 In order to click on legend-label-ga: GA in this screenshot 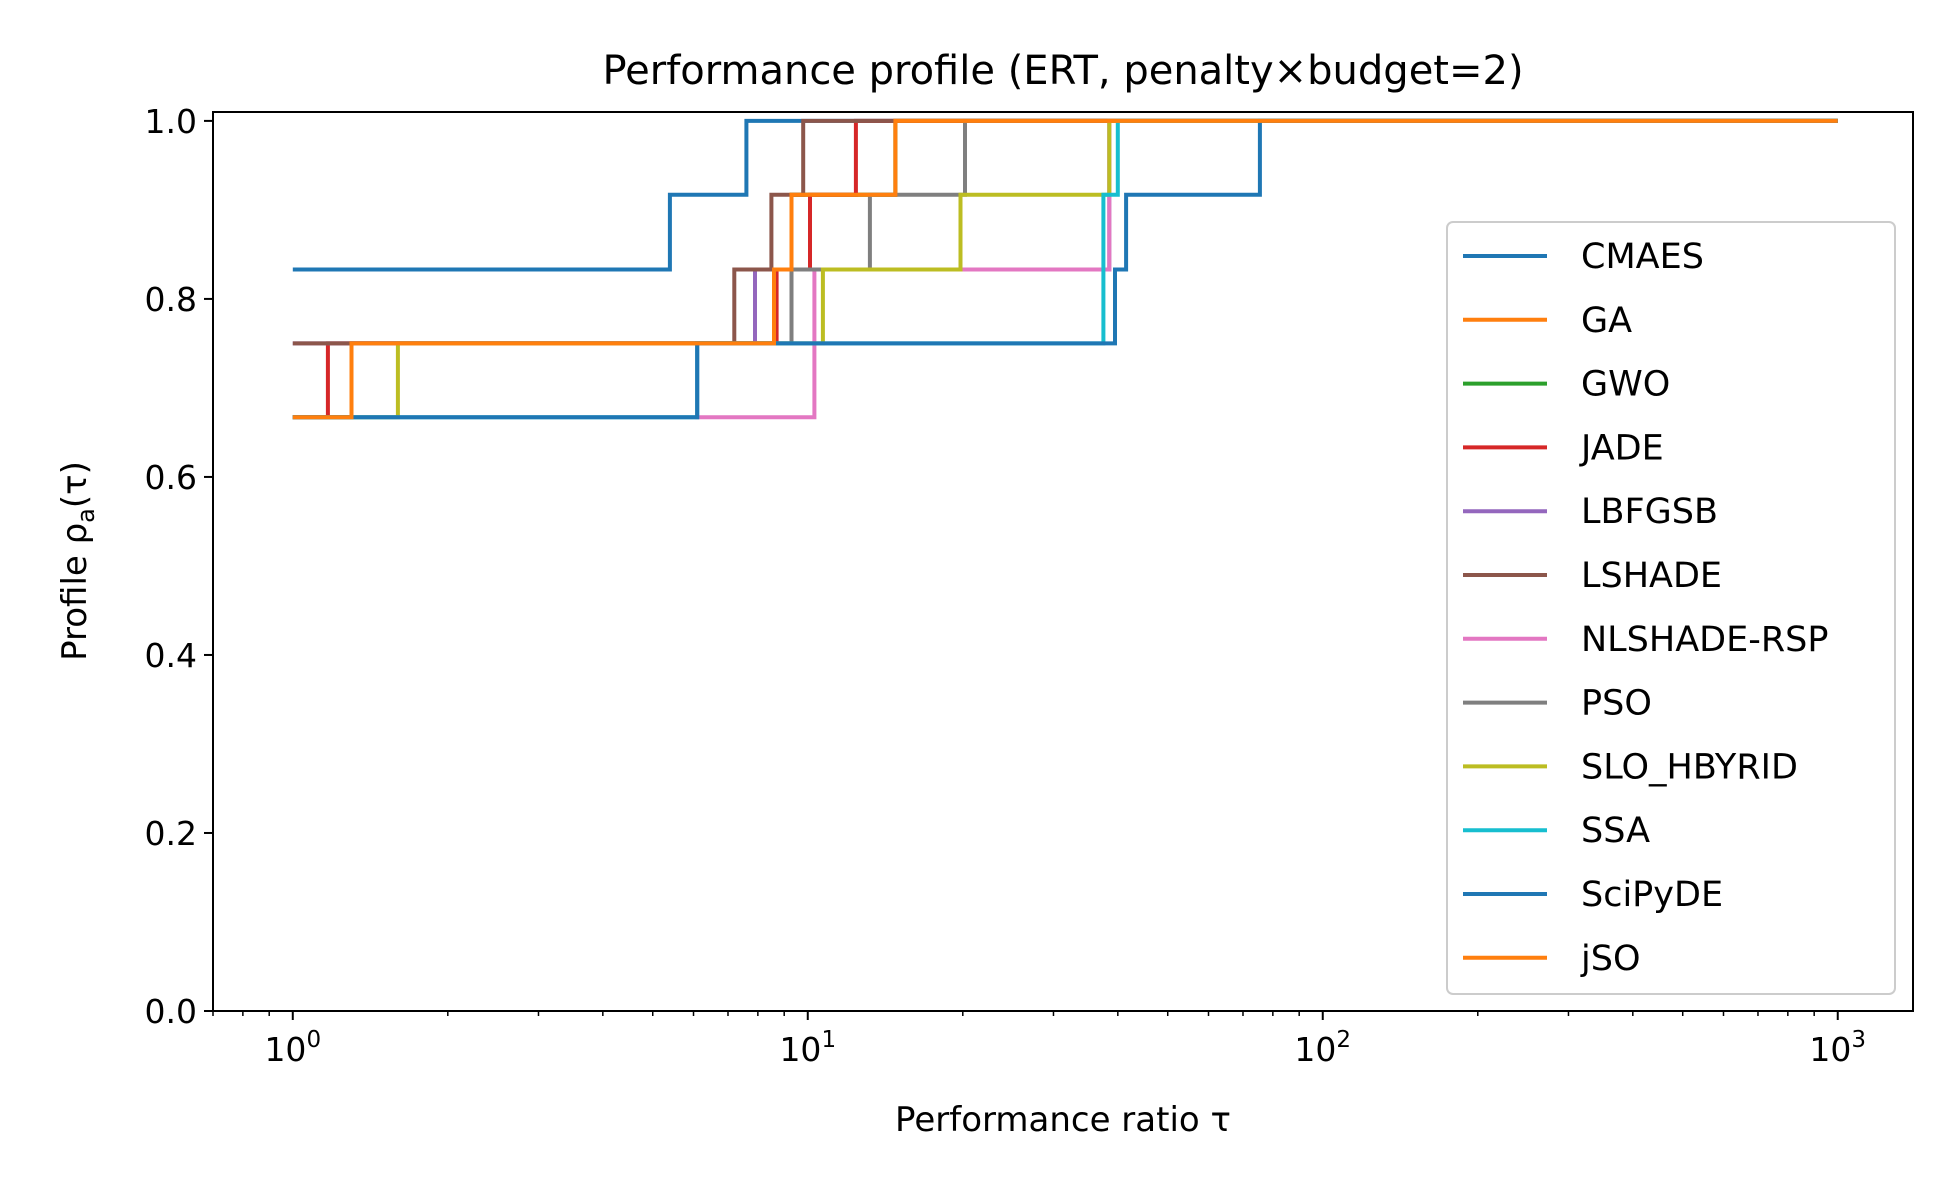, I will do `click(1606, 321)`.